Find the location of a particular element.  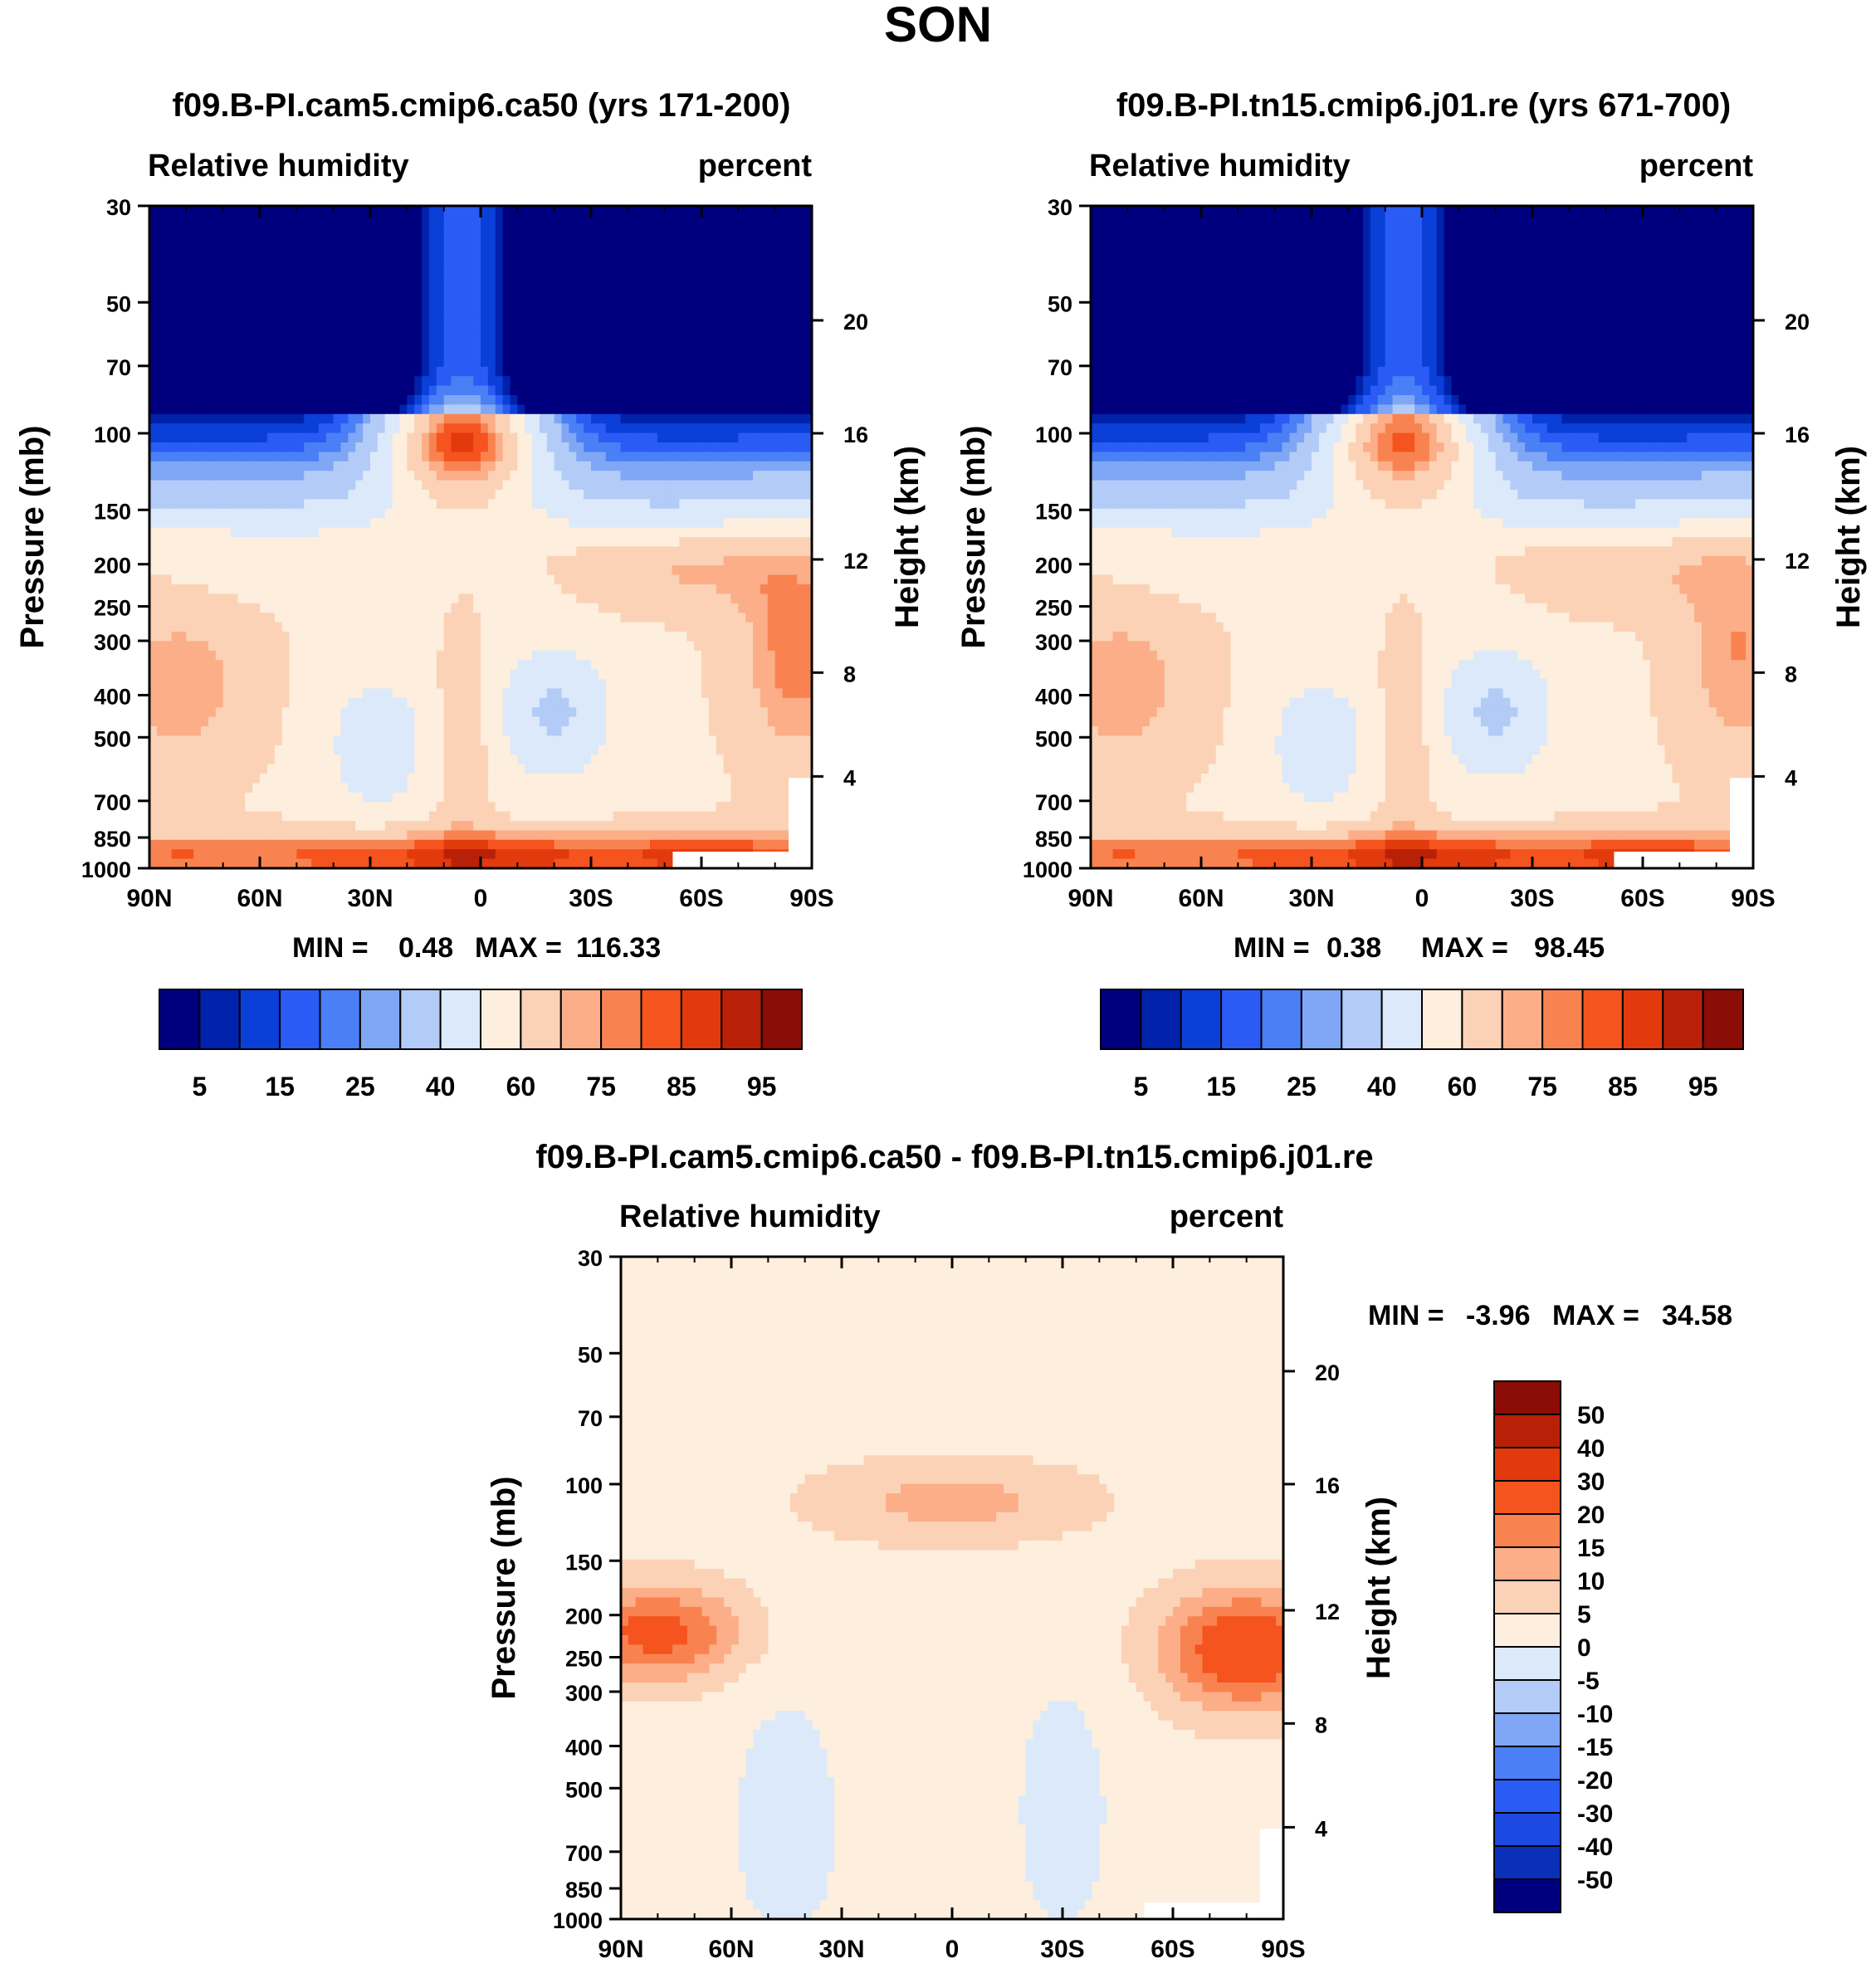

panel-diff-x-tick-label: 90N is located at coordinates (620, 1949).